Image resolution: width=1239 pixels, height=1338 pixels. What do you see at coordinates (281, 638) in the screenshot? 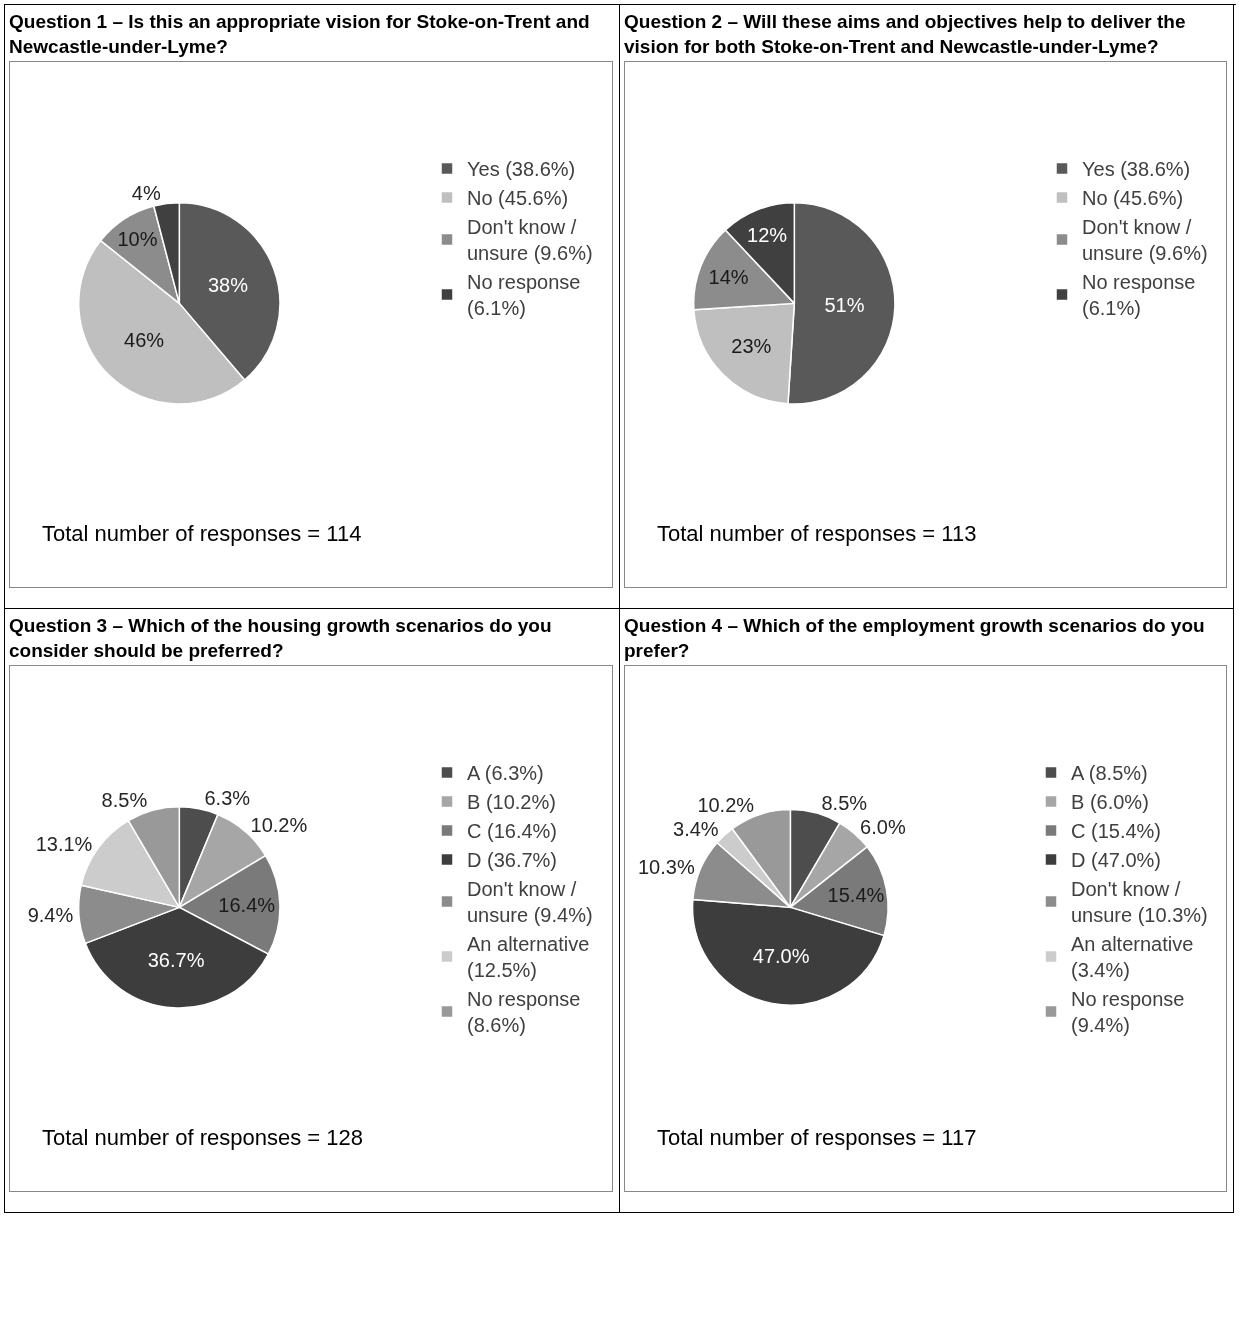
I see `chart-title: Question 3 – Which of the housing growth scenarios do you consider should be preferred?` at bounding box center [281, 638].